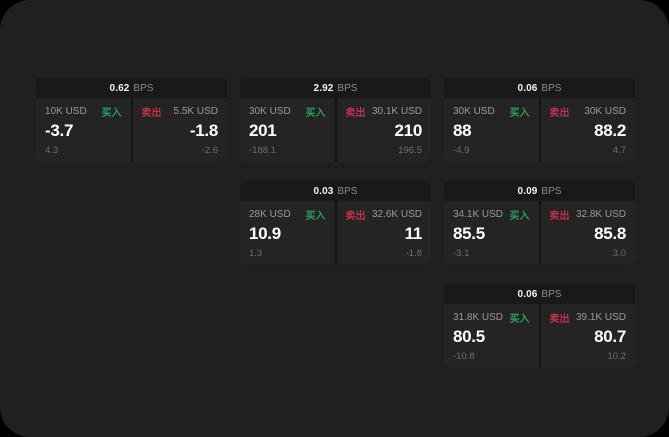 This screenshot has width=669, height=437. I want to click on sell-side: 卖出 5.5K USD -1.8 -2.6, so click(179, 130).